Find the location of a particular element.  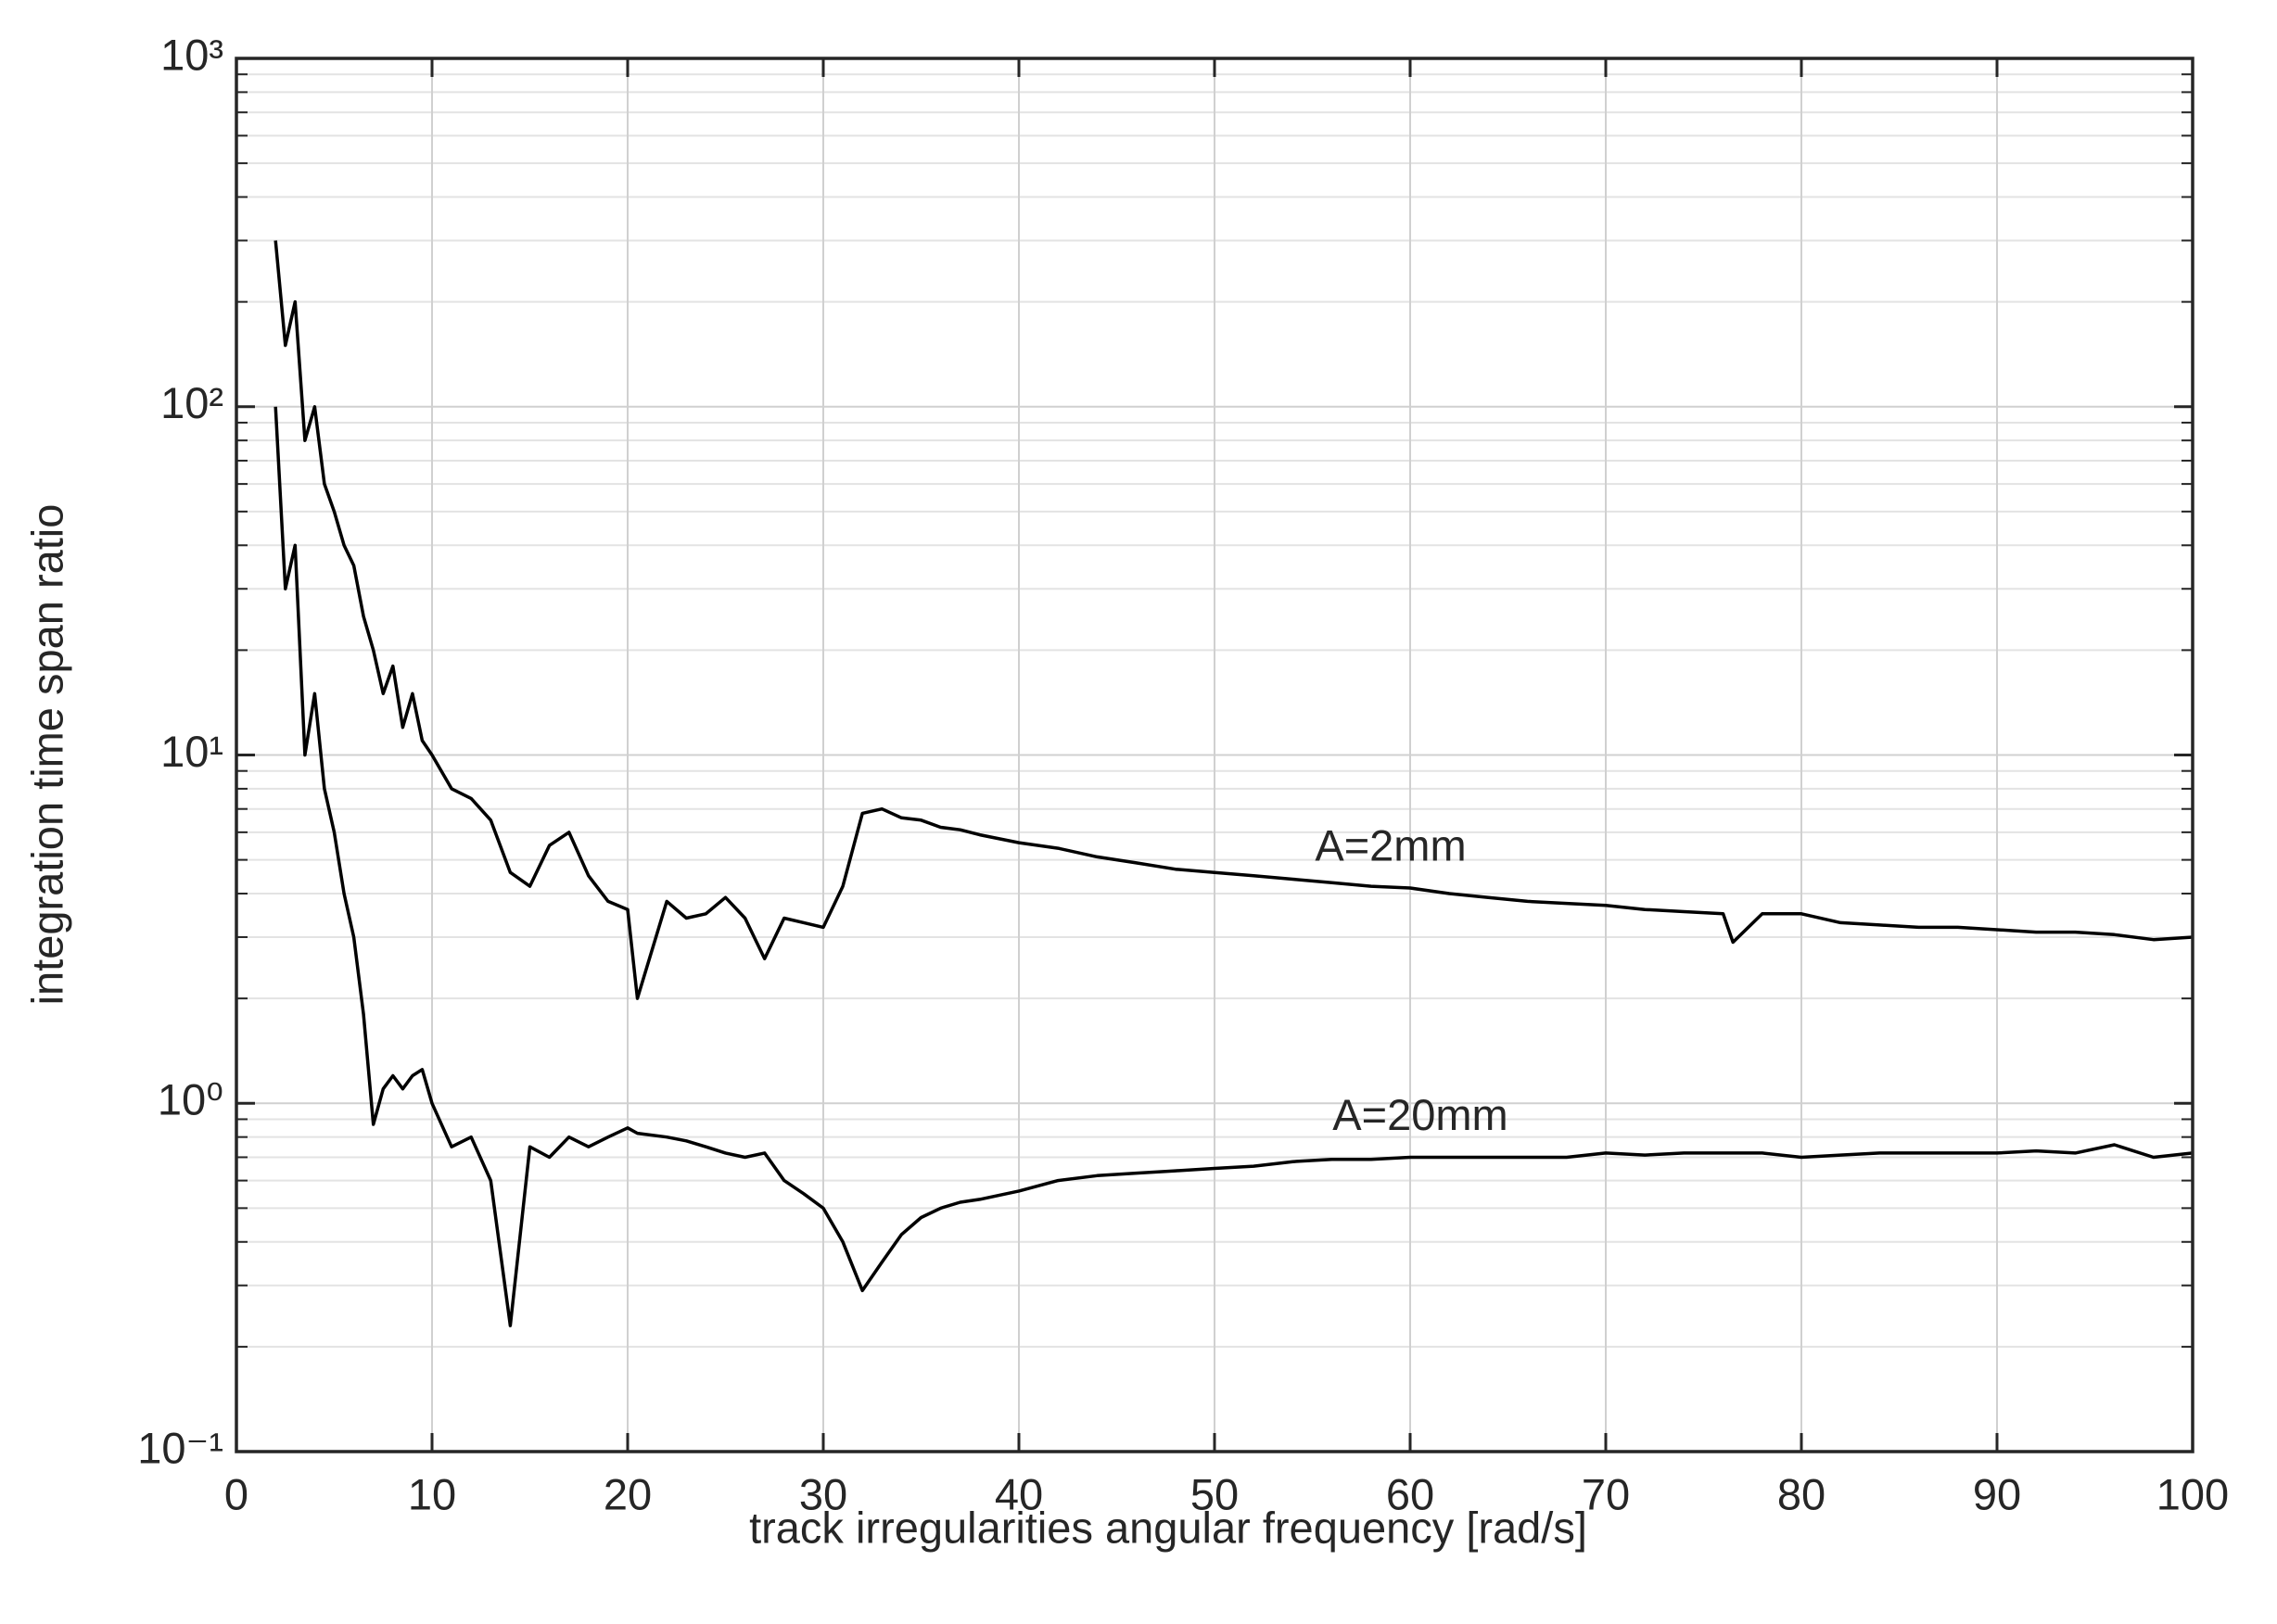

x-tick-label: 90 is located at coordinates (1997, 1493).